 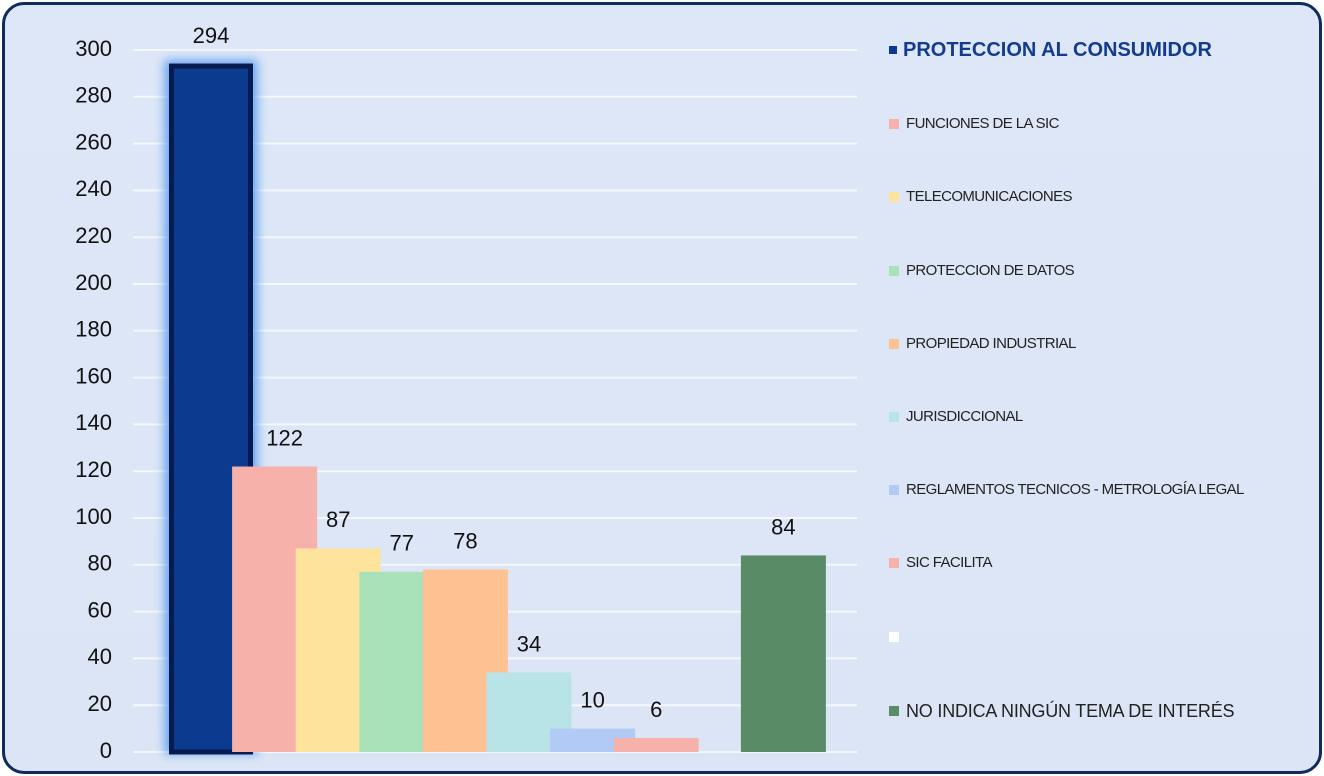 What do you see at coordinates (656, 709) in the screenshot?
I see `data-label: 6` at bounding box center [656, 709].